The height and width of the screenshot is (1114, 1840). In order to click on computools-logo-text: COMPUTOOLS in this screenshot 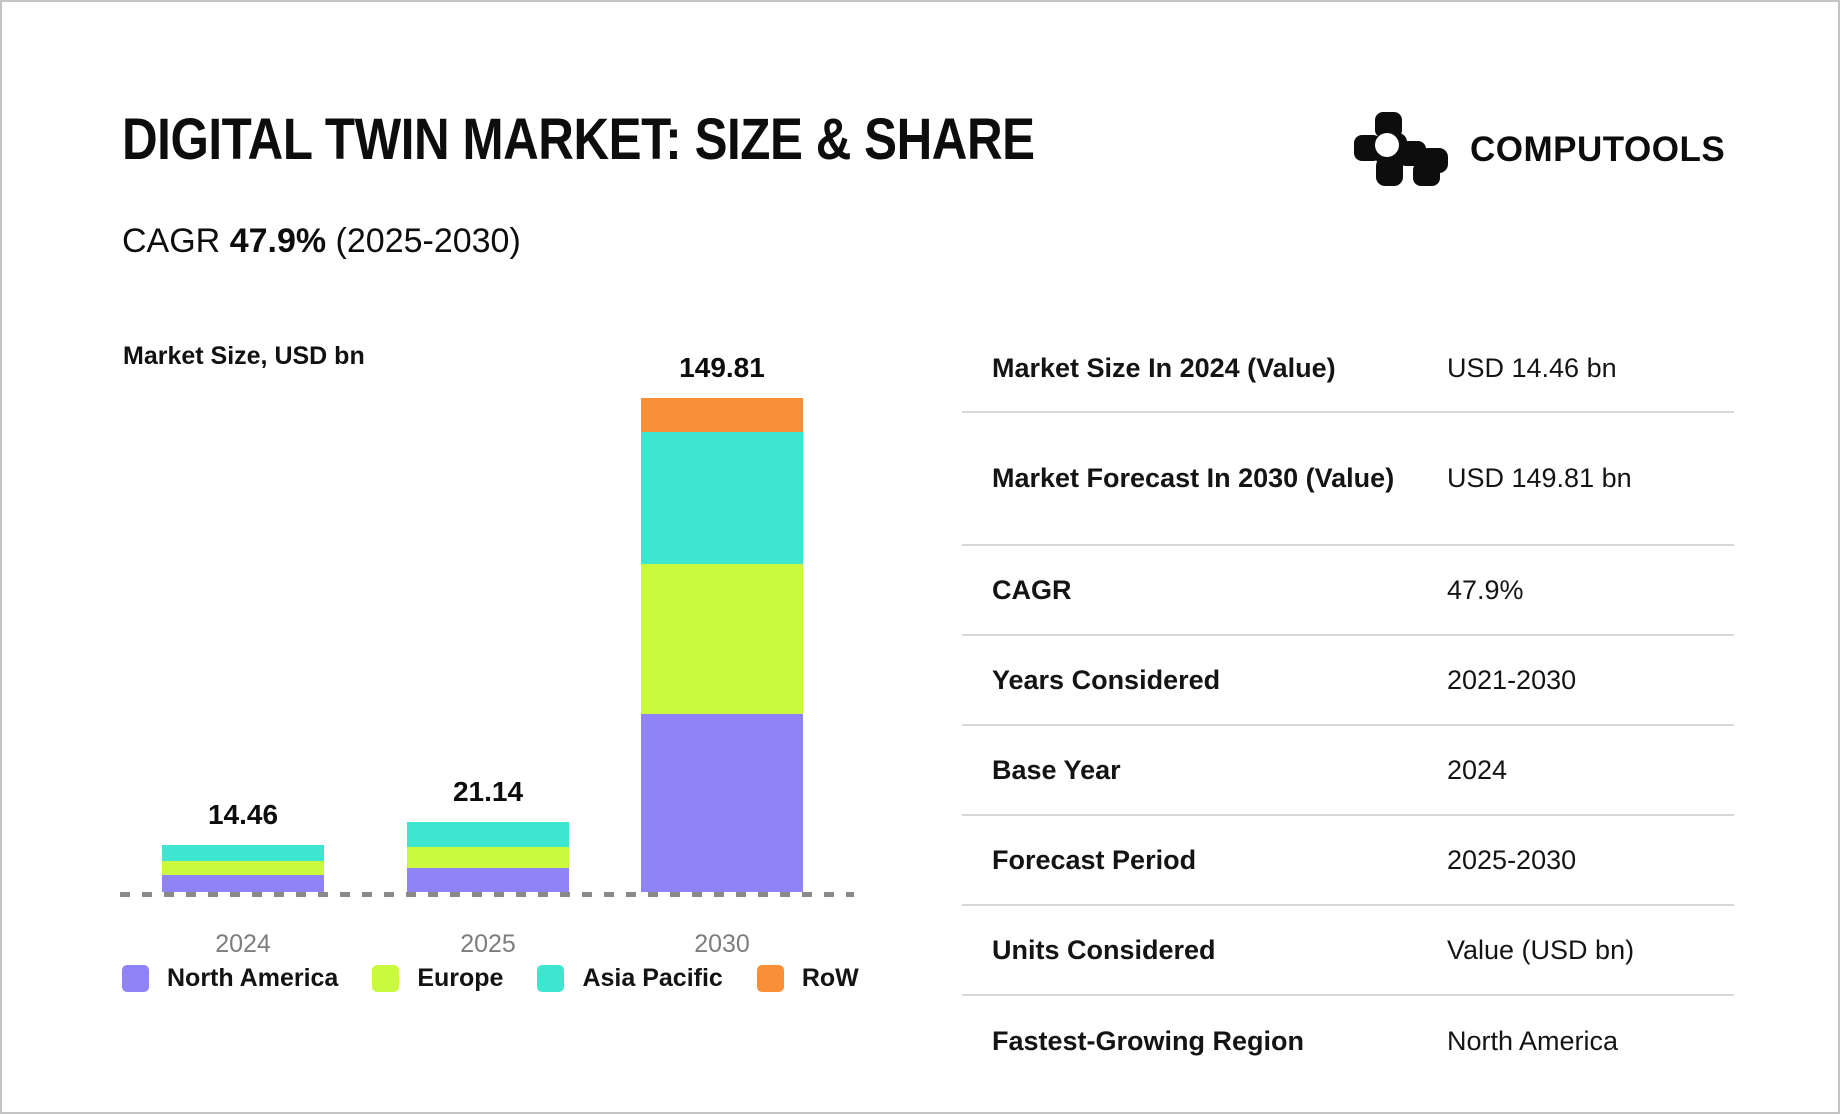, I will do `click(1598, 149)`.